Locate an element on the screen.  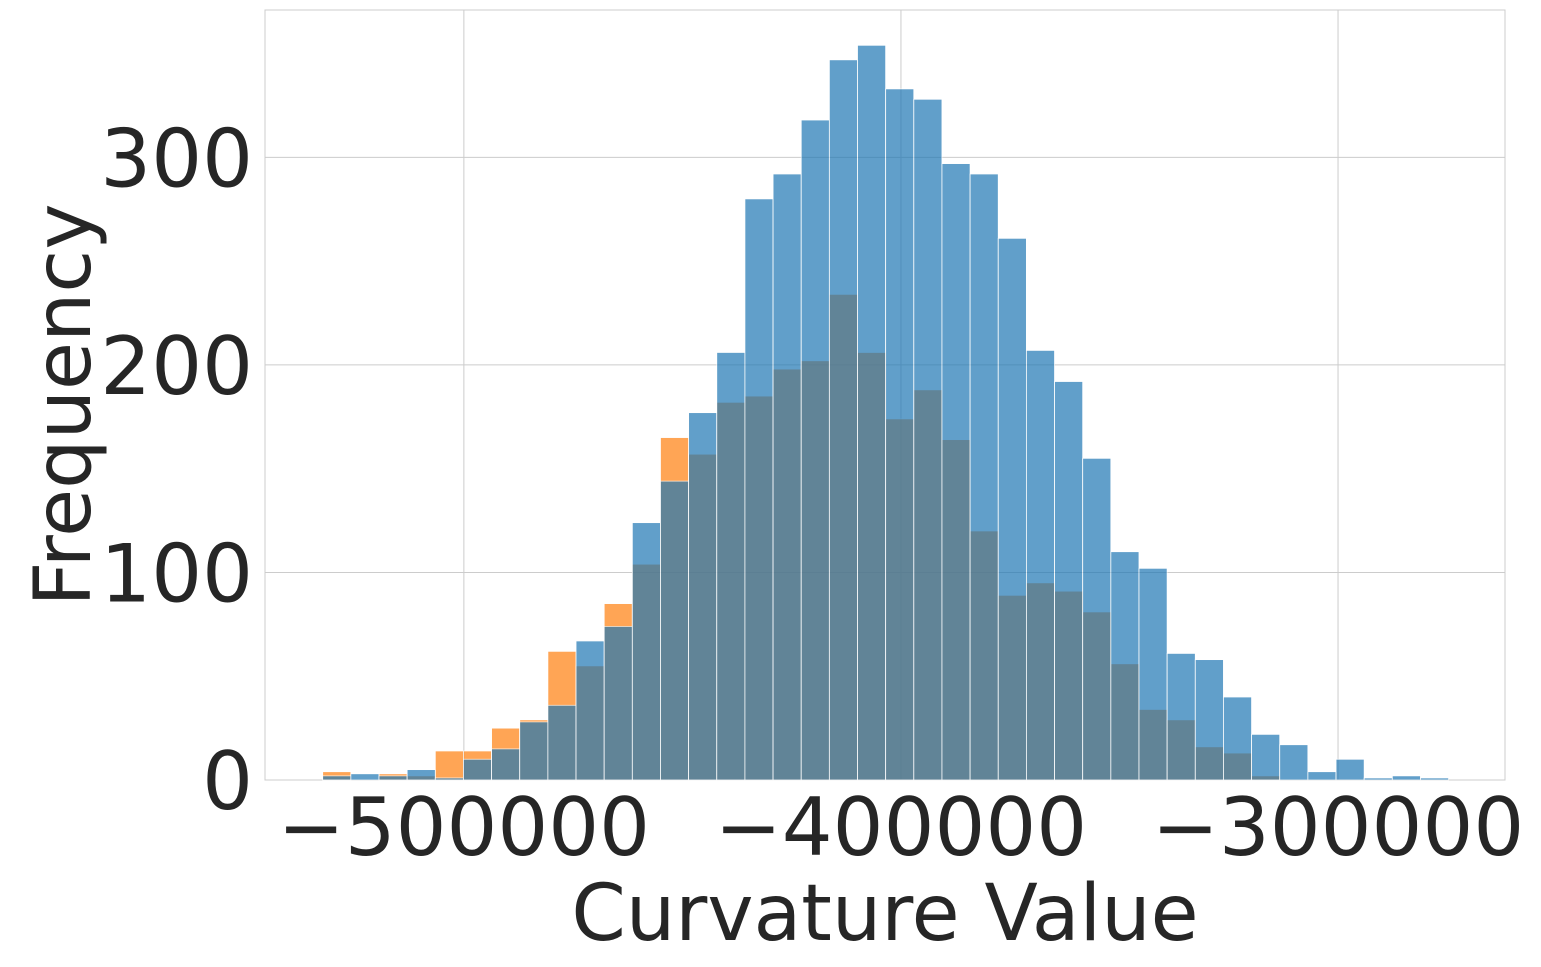
y-tick-label: 0 is located at coordinates (227, 781).